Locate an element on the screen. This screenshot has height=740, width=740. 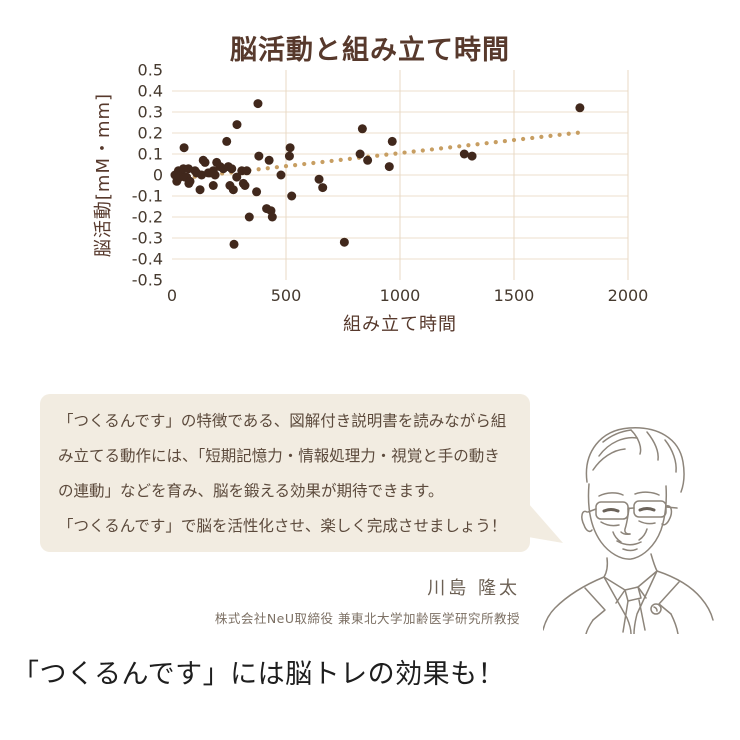
y-tick-label: 0.1 is located at coordinates (150, 154).